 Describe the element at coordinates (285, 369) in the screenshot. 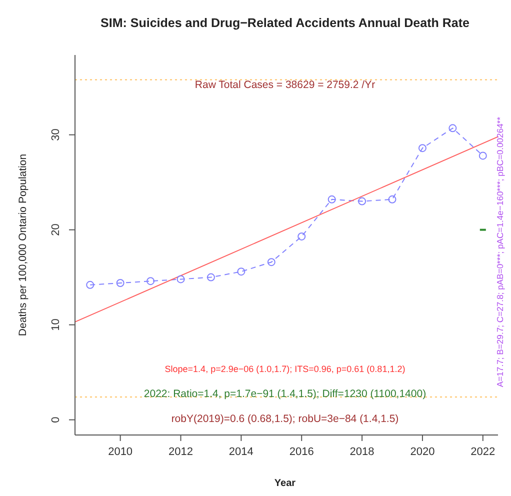

I see `annotation: Slope=1.4, p=2.9e−06 (1.0,1.7); ITS=0.96, p=0.61 (0.81,1.2)` at that location.